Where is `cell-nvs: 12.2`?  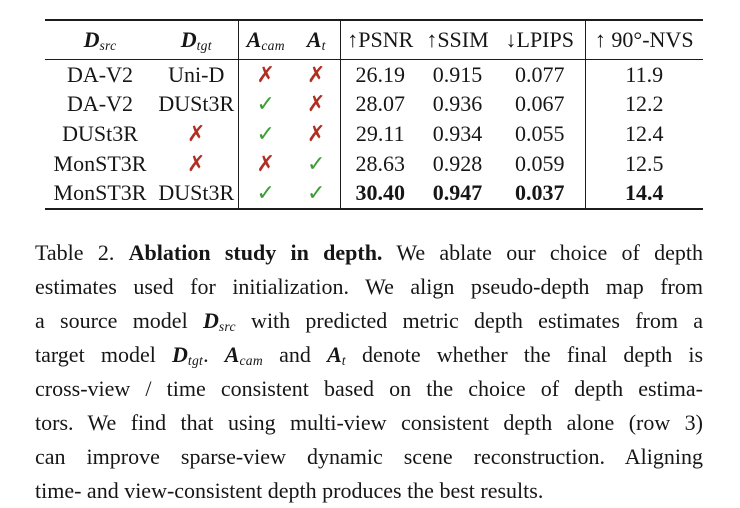 cell-nvs: 12.2 is located at coordinates (644, 104).